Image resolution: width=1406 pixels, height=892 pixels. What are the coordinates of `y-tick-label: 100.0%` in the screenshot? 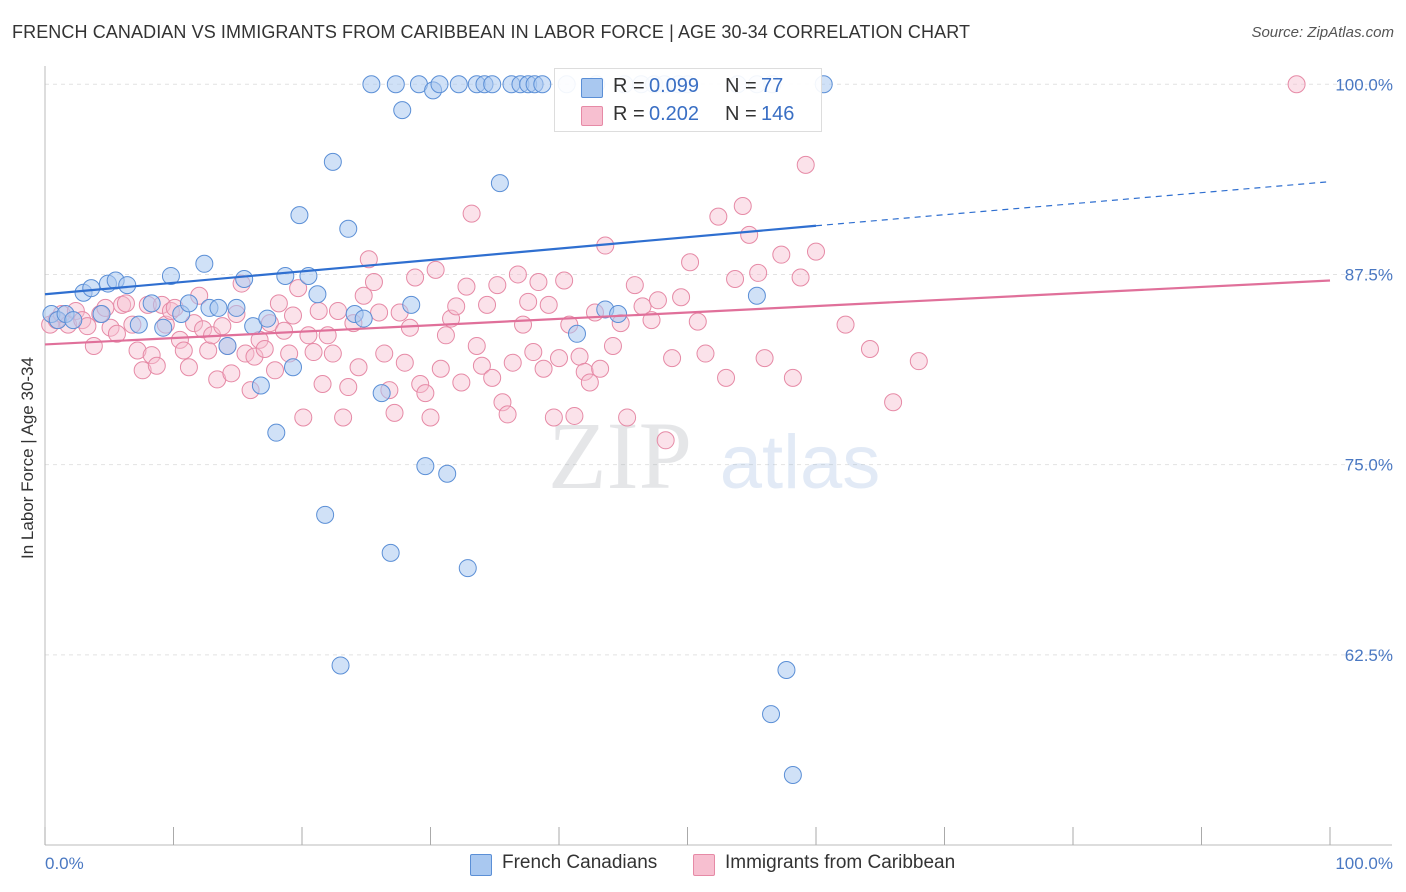 It's located at (1364, 84).